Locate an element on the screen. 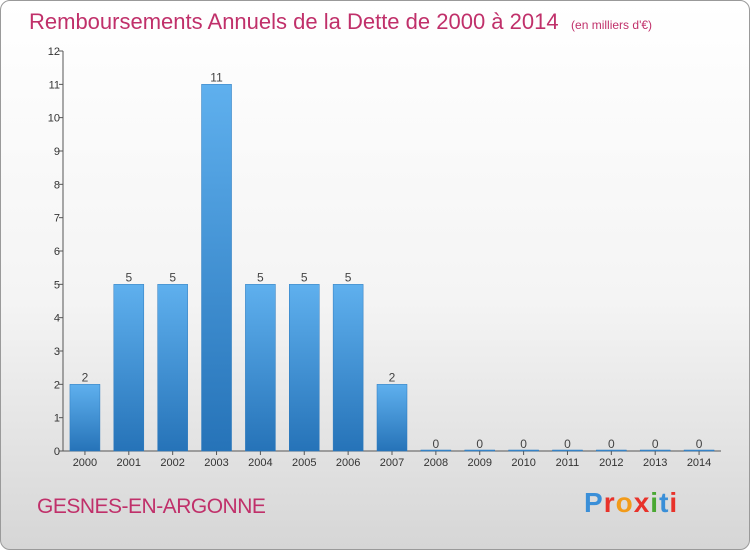 Image resolution: width=750 pixels, height=550 pixels. logo-letter: r is located at coordinates (609, 502).